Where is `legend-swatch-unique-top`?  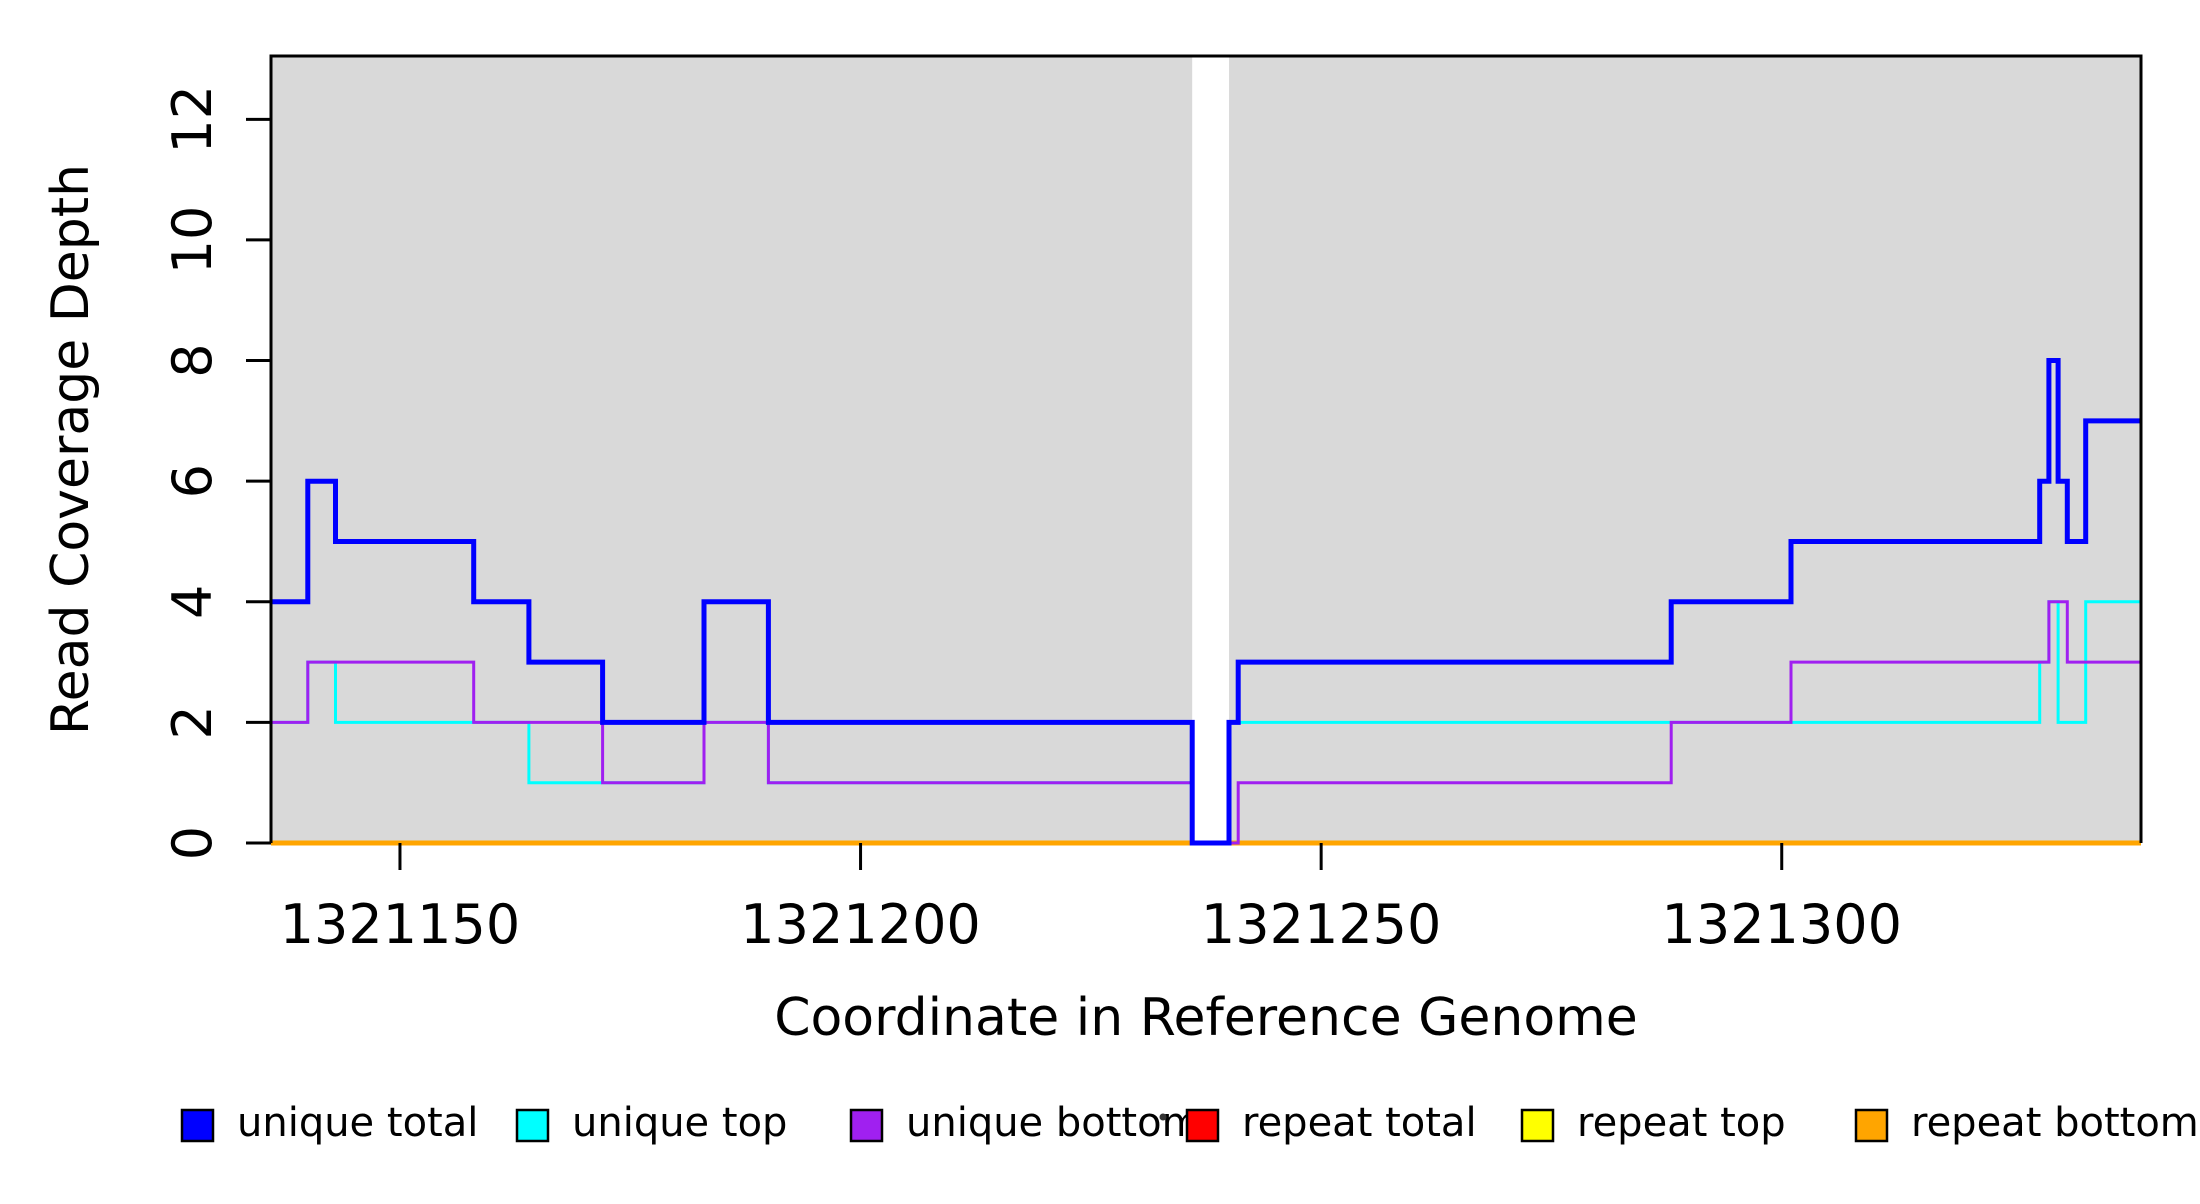 legend-swatch-unique-top is located at coordinates (532, 1125).